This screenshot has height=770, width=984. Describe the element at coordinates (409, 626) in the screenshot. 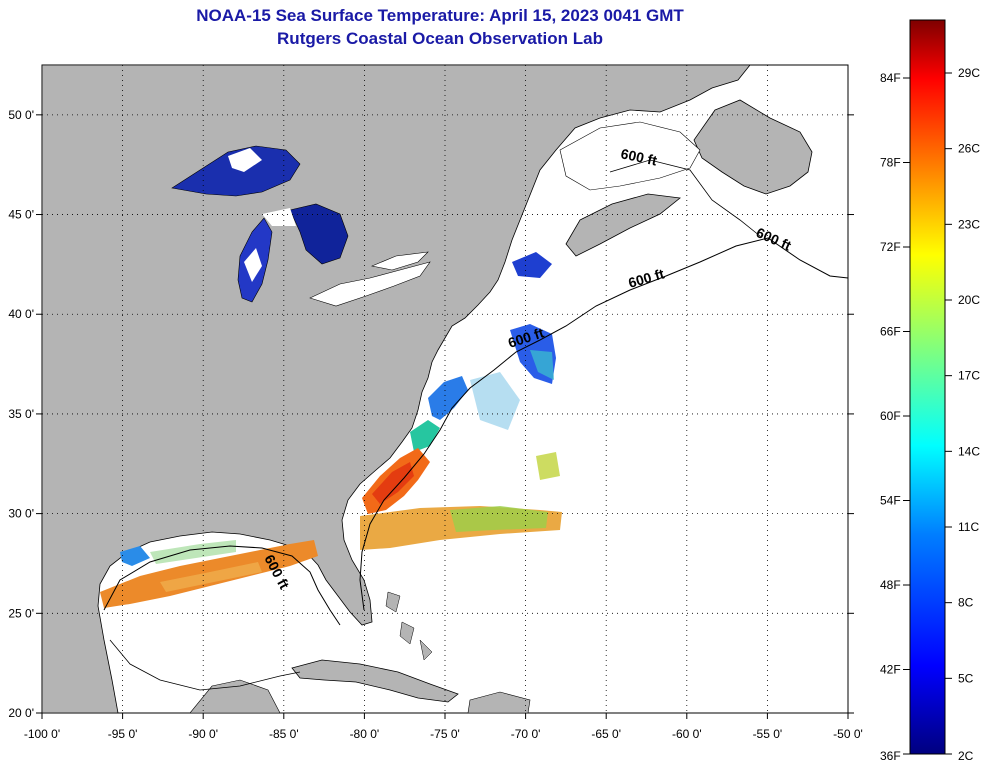

I see `land-bahamas` at that location.